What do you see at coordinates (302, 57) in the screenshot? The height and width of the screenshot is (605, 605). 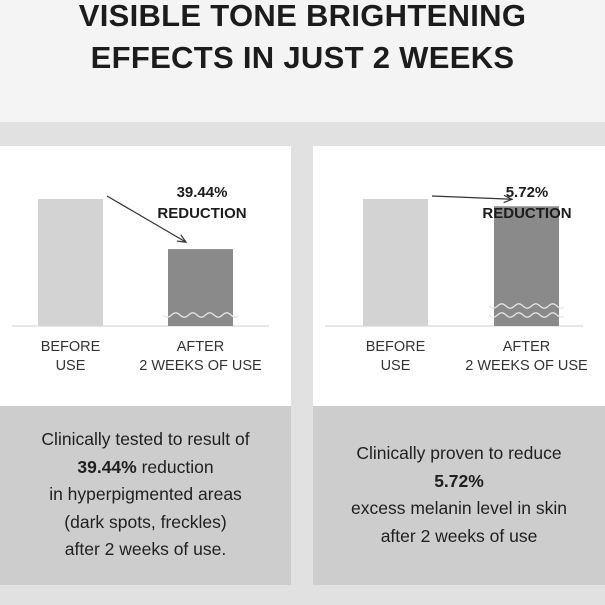 I see `headline-line-2: EFFECTS IN JUST 2 WEEKS` at bounding box center [302, 57].